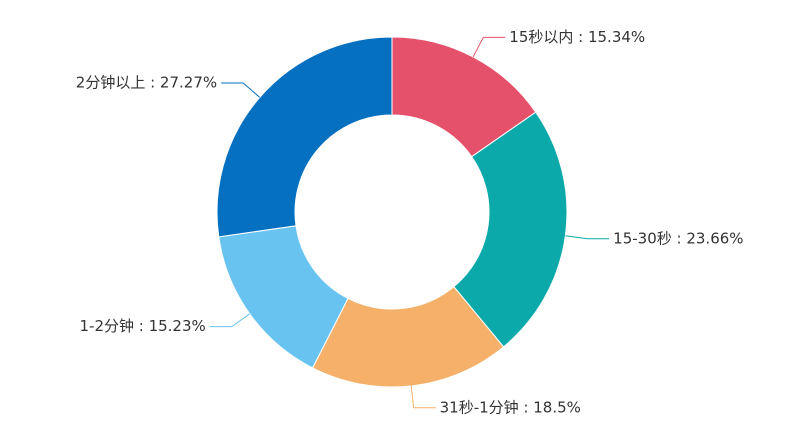 Image resolution: width=800 pixels, height=431 pixels. Describe the element at coordinates (577, 37) in the screenshot. I see `slice-label: 15秒以内 : 15.34%` at that location.